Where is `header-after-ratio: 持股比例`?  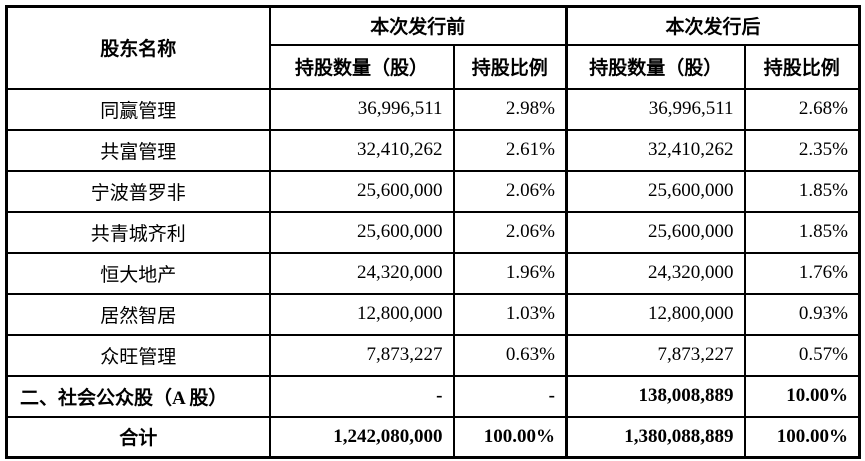
header-after-ratio: 持股比例 is located at coordinates (802, 66).